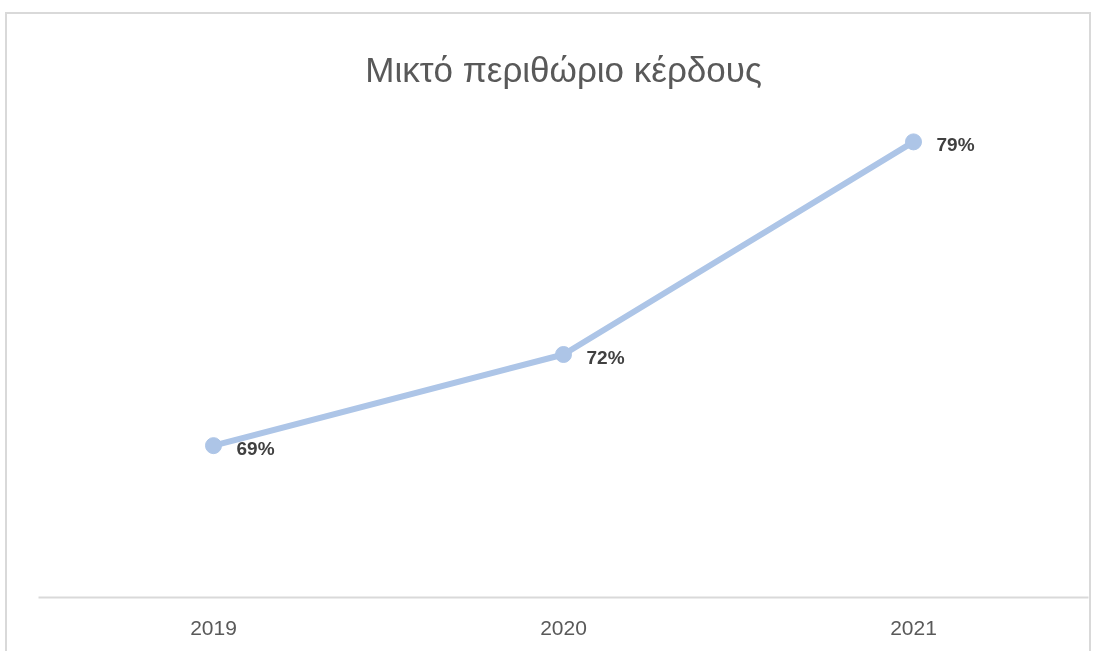 This screenshot has height=651, width=1104. What do you see at coordinates (955, 145) in the screenshot?
I see `data-label: 79%` at bounding box center [955, 145].